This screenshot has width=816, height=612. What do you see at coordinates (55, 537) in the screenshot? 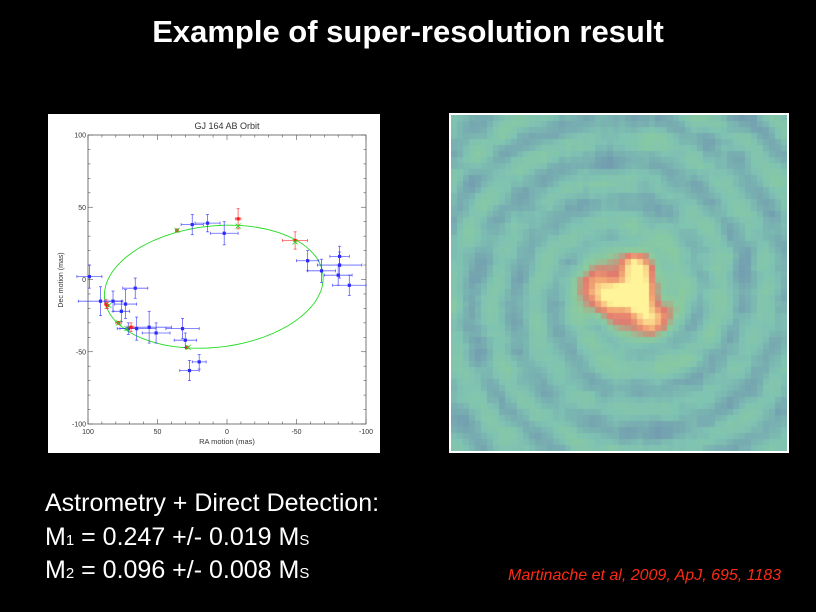
I see `m1-label: M` at bounding box center [55, 537].